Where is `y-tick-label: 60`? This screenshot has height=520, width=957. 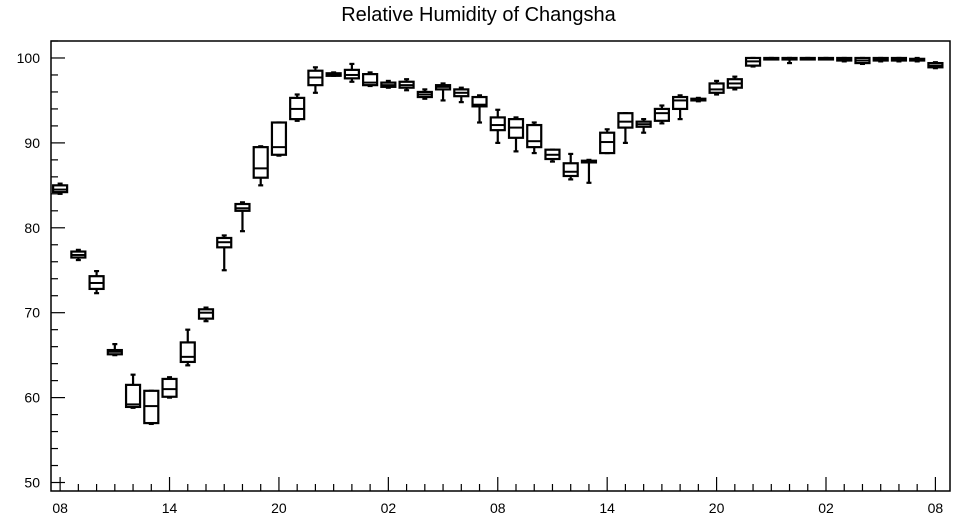
y-tick-label: 60 is located at coordinates (32, 398).